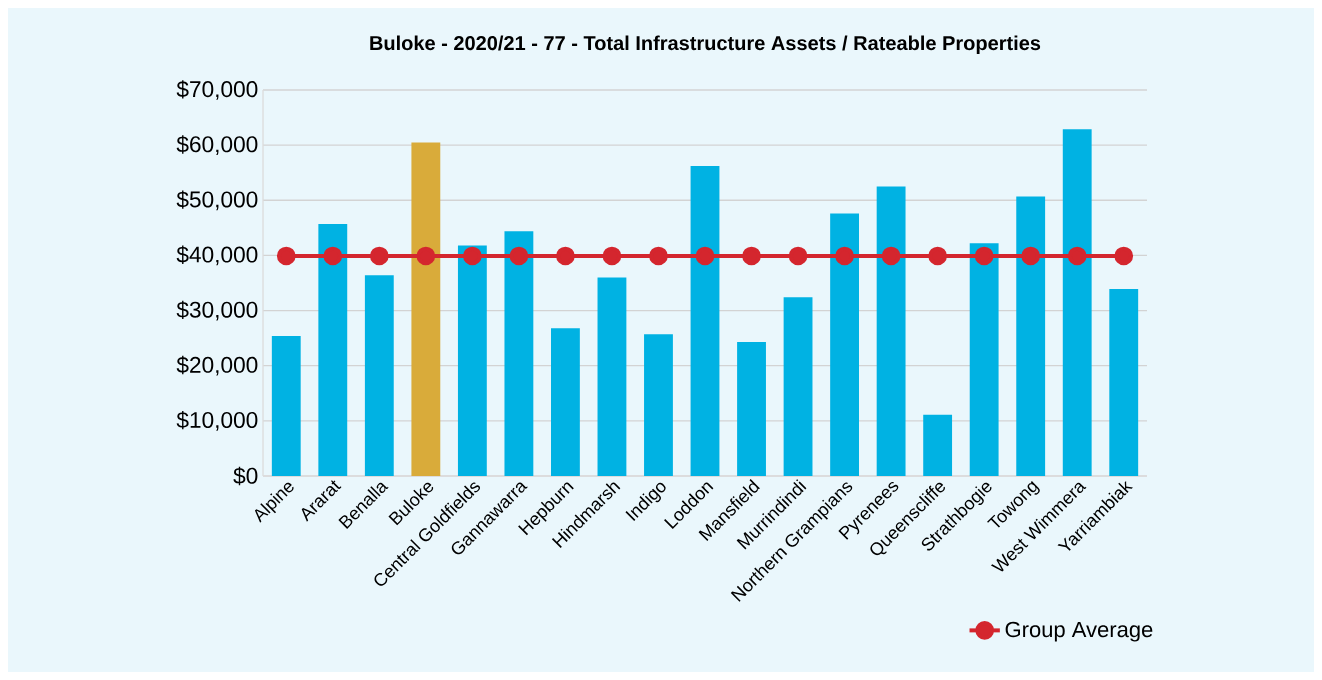  What do you see at coordinates (217, 365) in the screenshot?
I see `y-tick-label: $20,000` at bounding box center [217, 365].